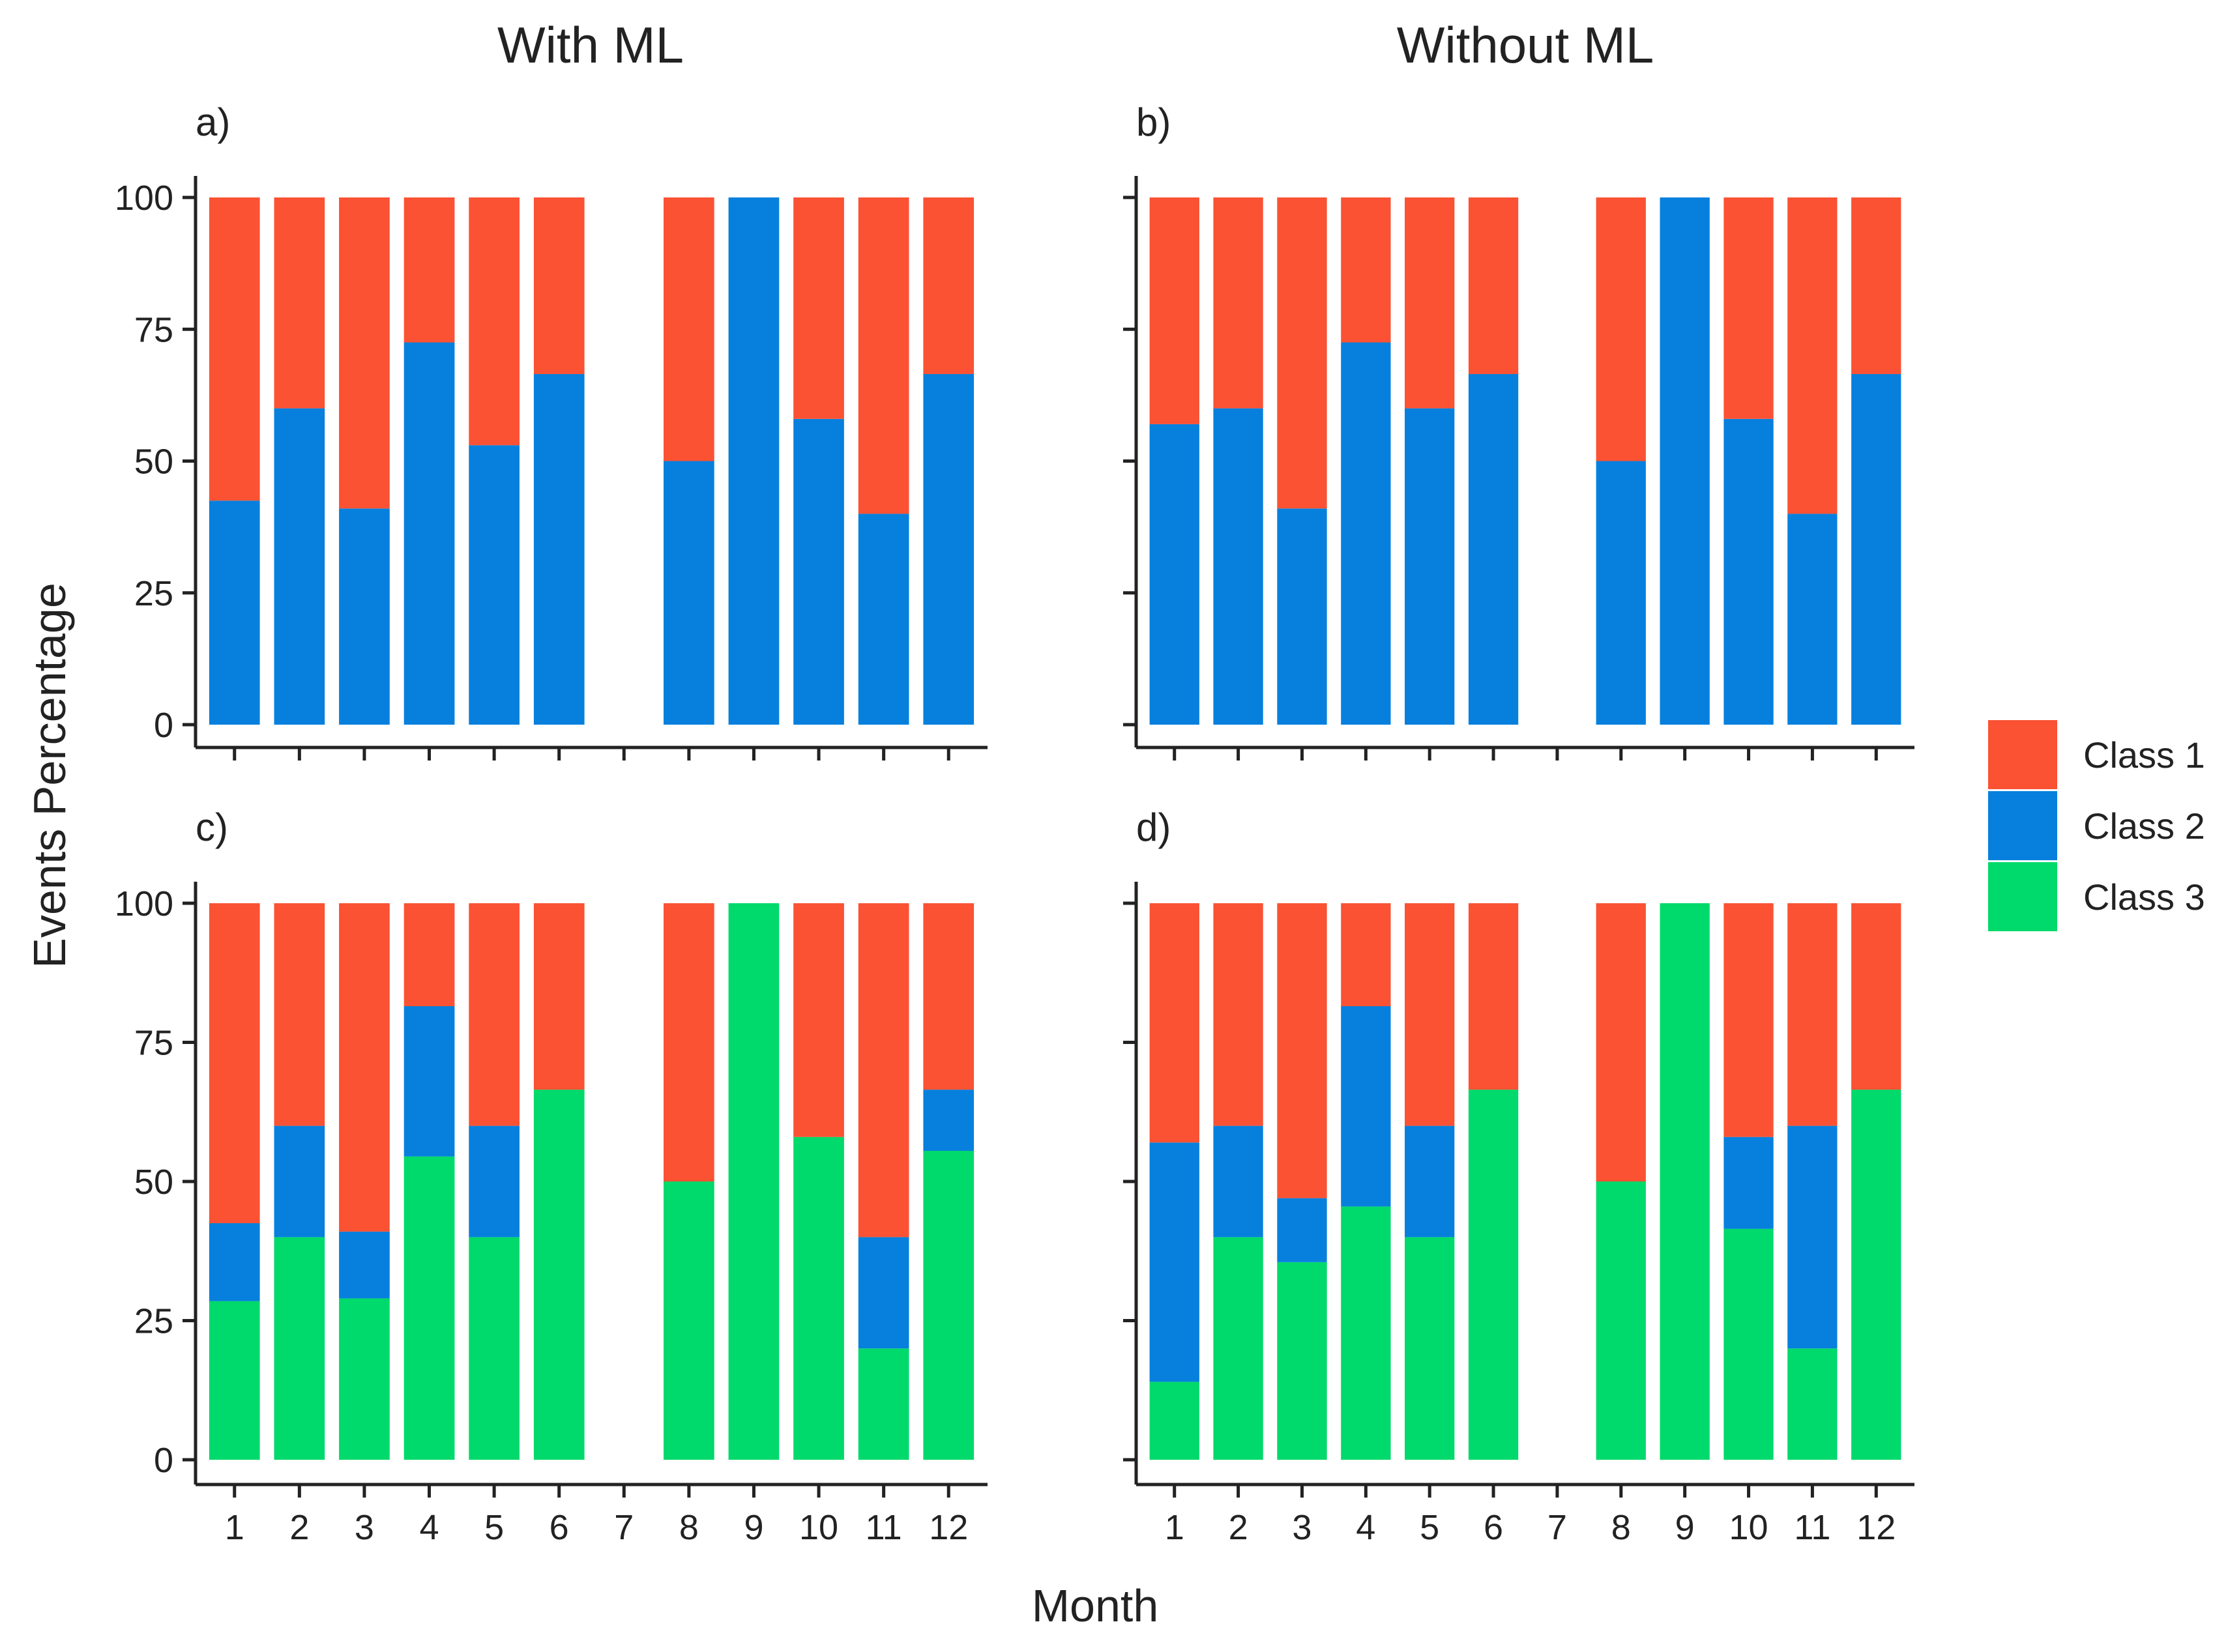 This screenshot has width=2228, height=1652. I want to click on y-tick-label: 25, so click(153, 1321).